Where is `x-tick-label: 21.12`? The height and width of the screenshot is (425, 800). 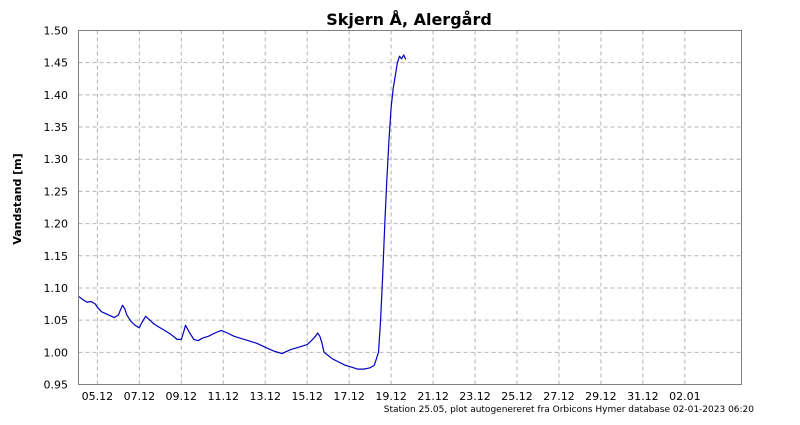
x-tick-label: 21.12 is located at coordinates (433, 396).